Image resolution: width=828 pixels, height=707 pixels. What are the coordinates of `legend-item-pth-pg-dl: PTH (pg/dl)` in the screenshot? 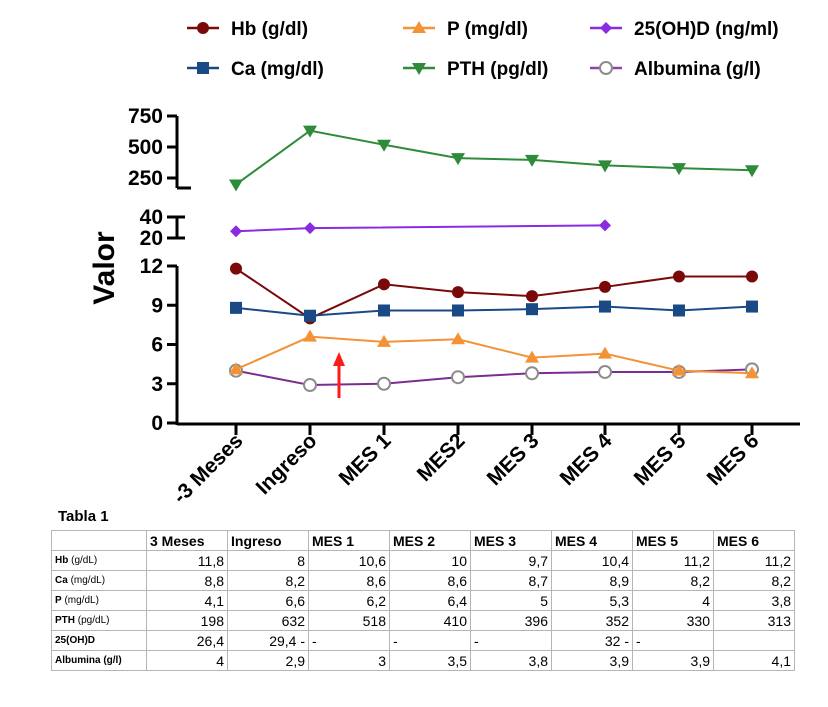 It's located at (475, 69).